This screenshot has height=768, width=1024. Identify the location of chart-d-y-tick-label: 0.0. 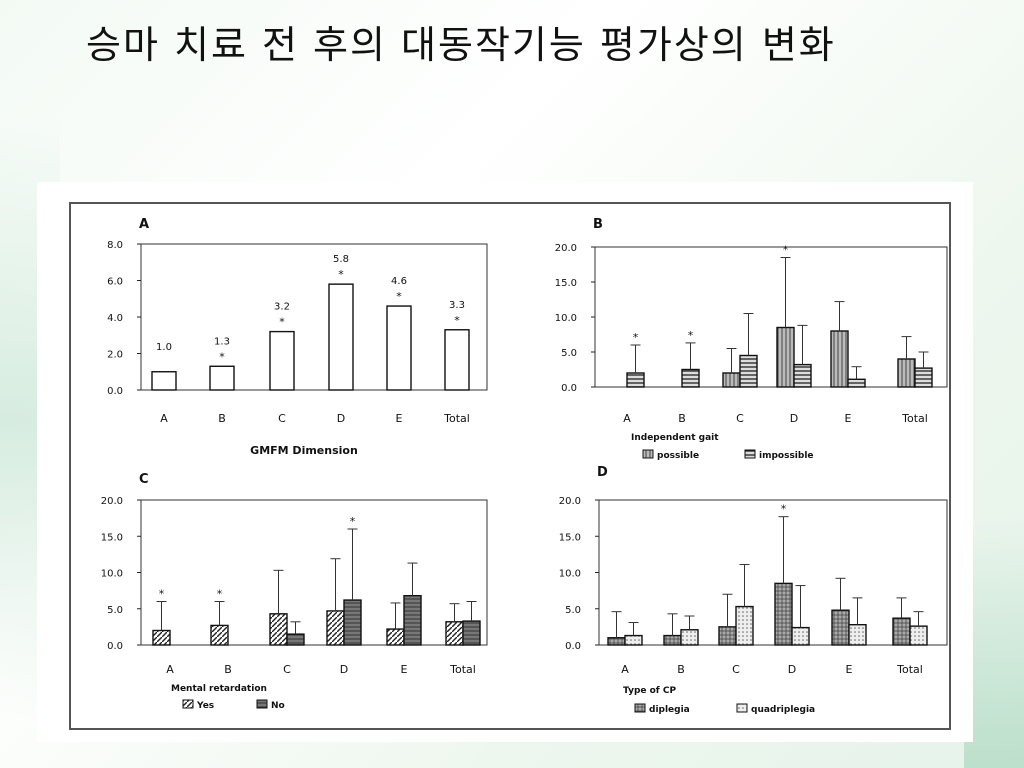
(573, 646).